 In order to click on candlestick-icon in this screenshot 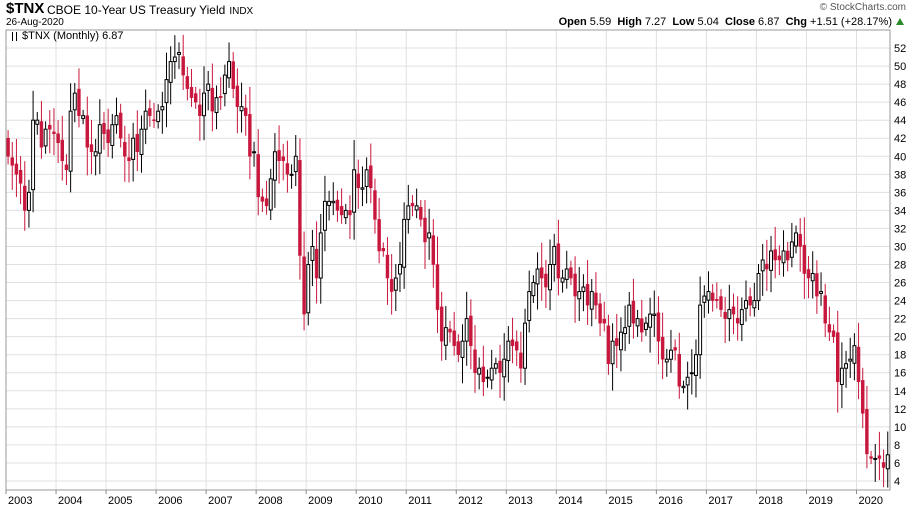, I will do `click(14, 36)`.